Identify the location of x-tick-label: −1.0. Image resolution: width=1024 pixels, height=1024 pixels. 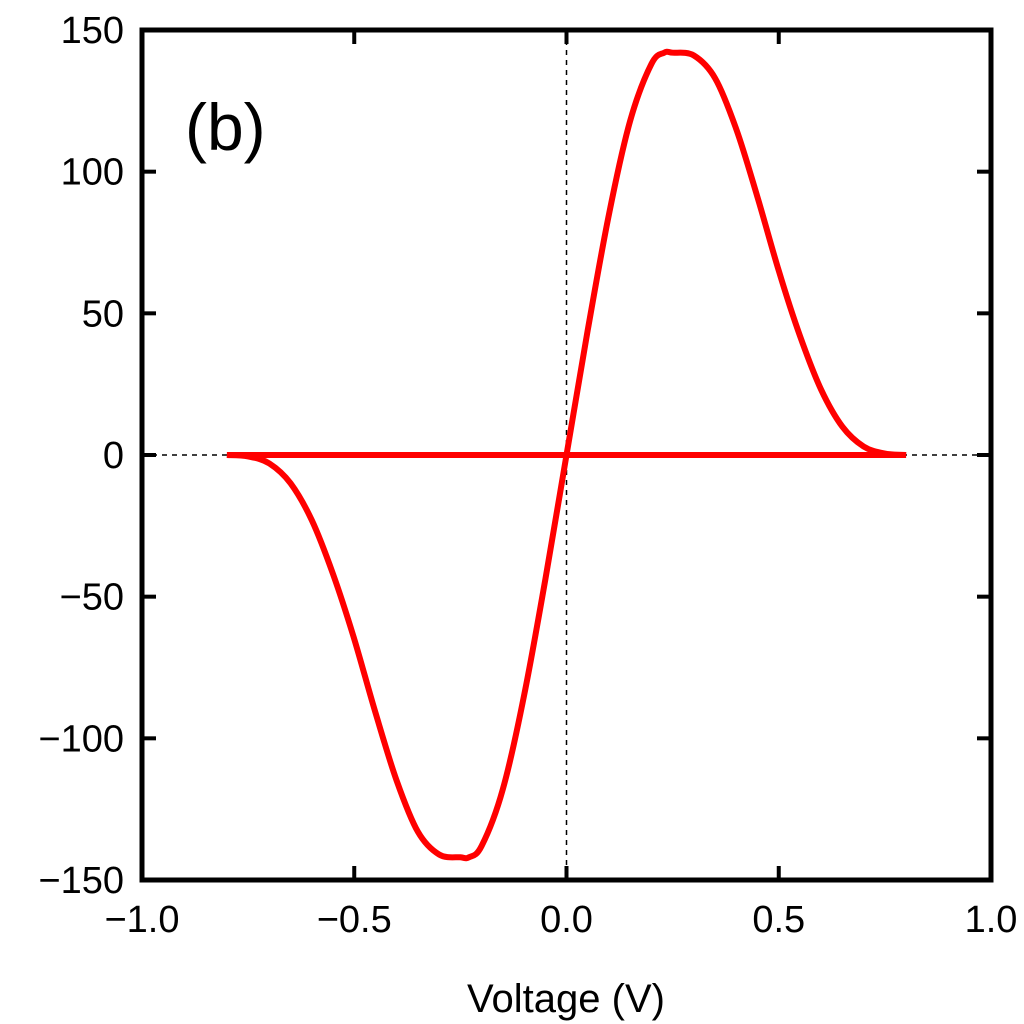
(141, 920).